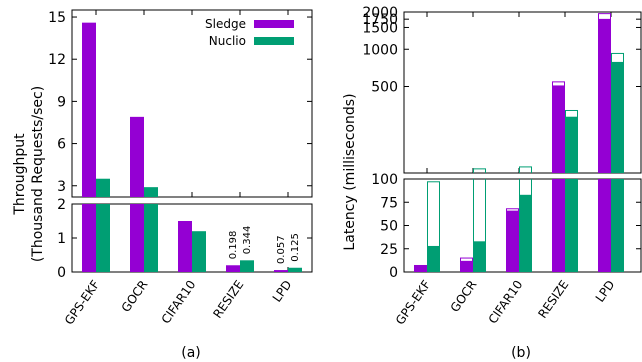 The height and width of the screenshot is (362, 642). Describe the element at coordinates (38, 174) in the screenshot. I see `chart-a-ylabel-2: (Thousand Requests/sec)` at that location.